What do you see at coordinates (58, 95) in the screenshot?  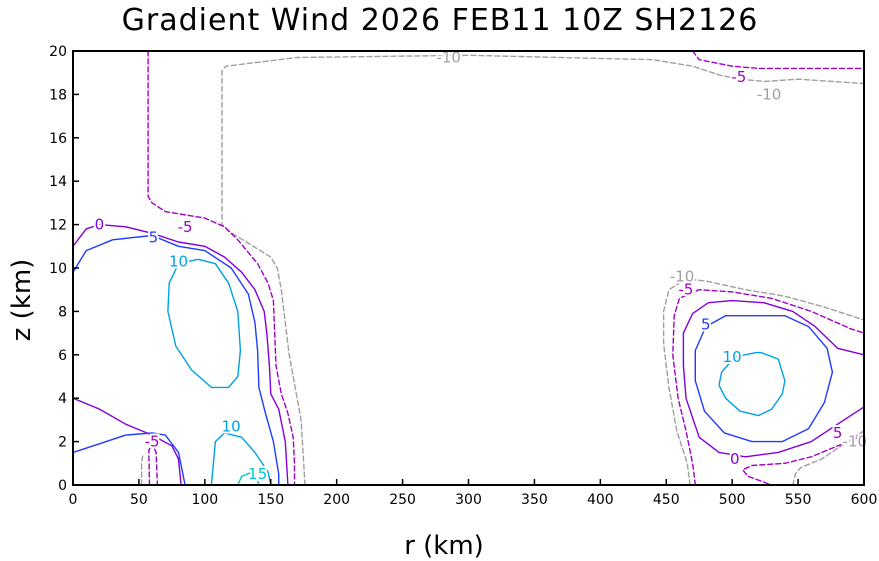 I see `y-tick-label: 18` at bounding box center [58, 95].